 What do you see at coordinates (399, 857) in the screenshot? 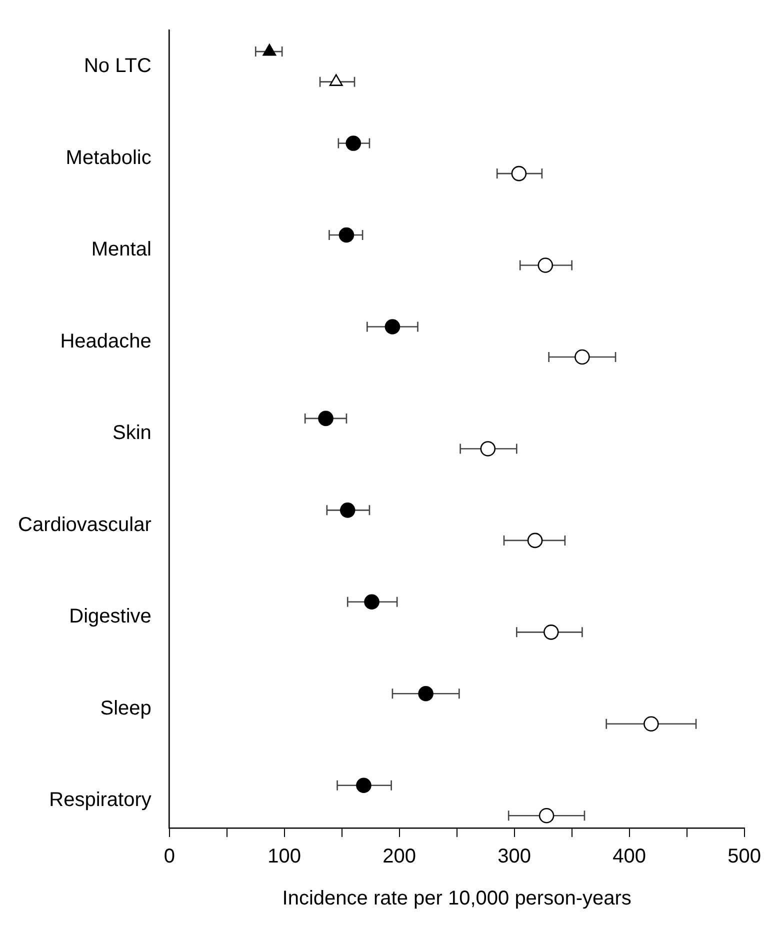
I see `x-tick-label: 200` at bounding box center [399, 857].